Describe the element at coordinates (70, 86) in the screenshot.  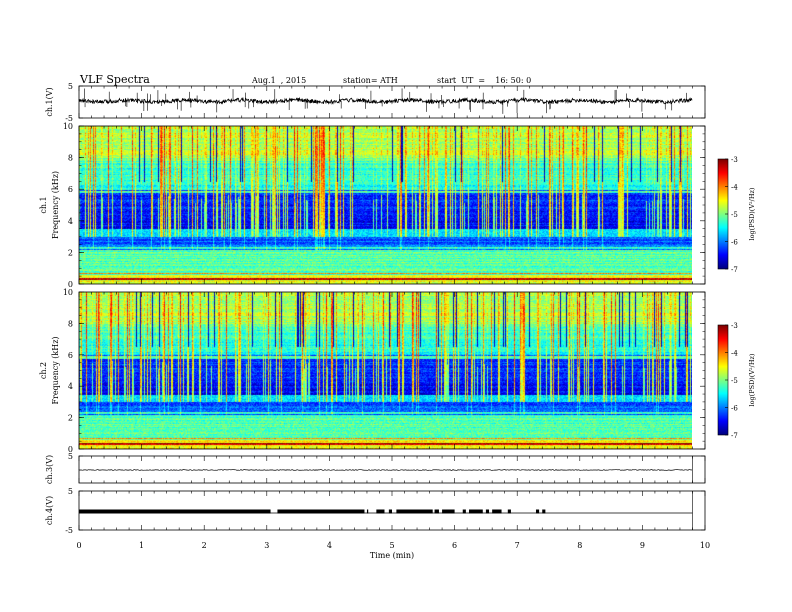
I see `ch1-ytick-label: 5` at that location.